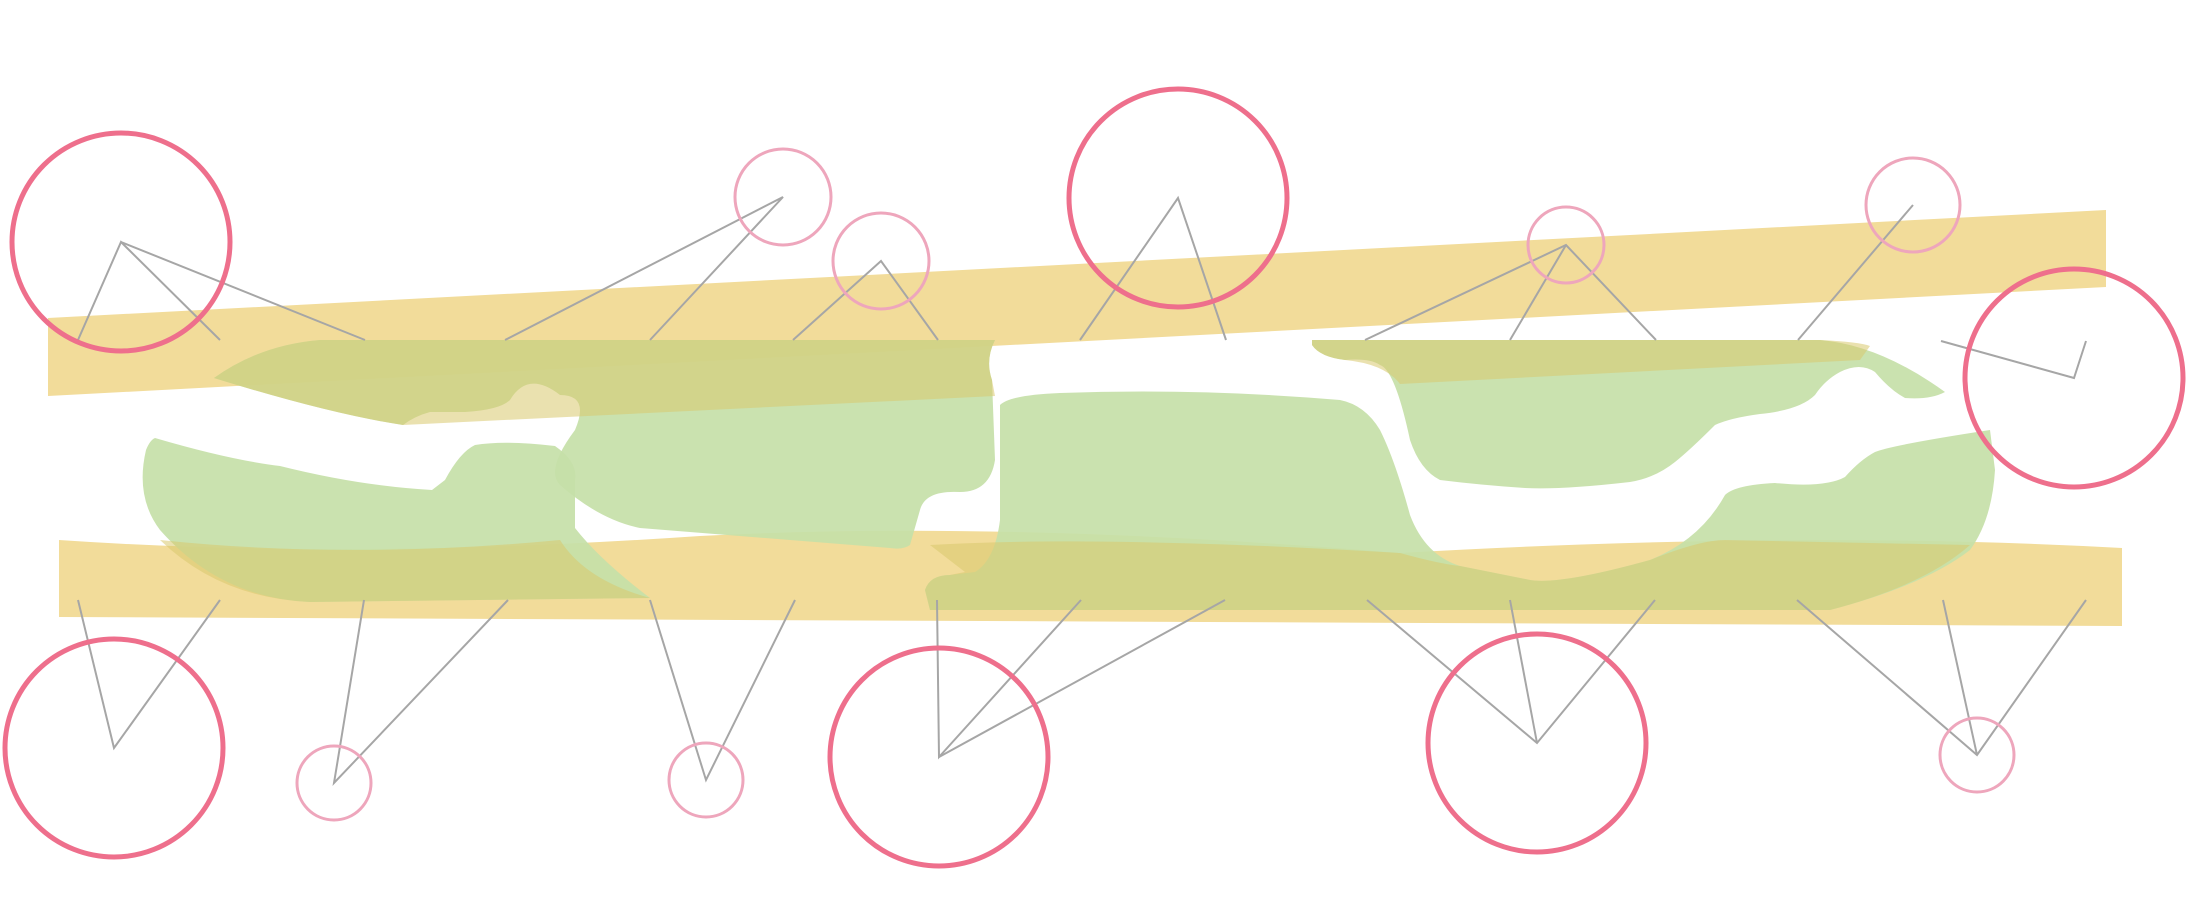  What do you see at coordinates (1523, 671) in the screenshot?
I see `connector-bottom-5b` at bounding box center [1523, 671].